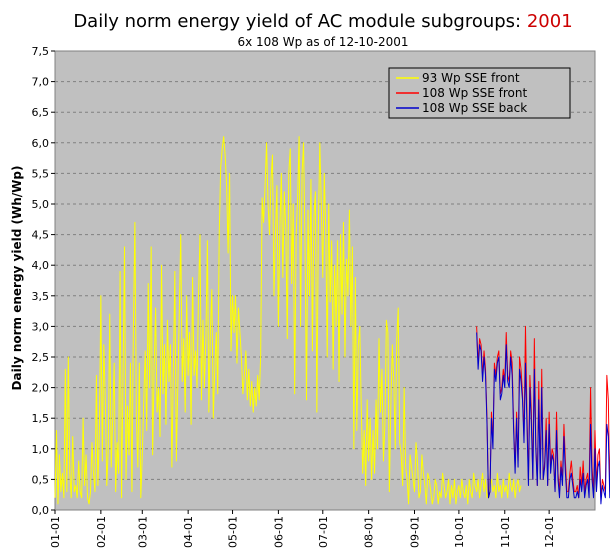 The image size is (610, 560). Describe the element at coordinates (41, 326) in the screenshot. I see `y-tick-label: 3,0` at that location.